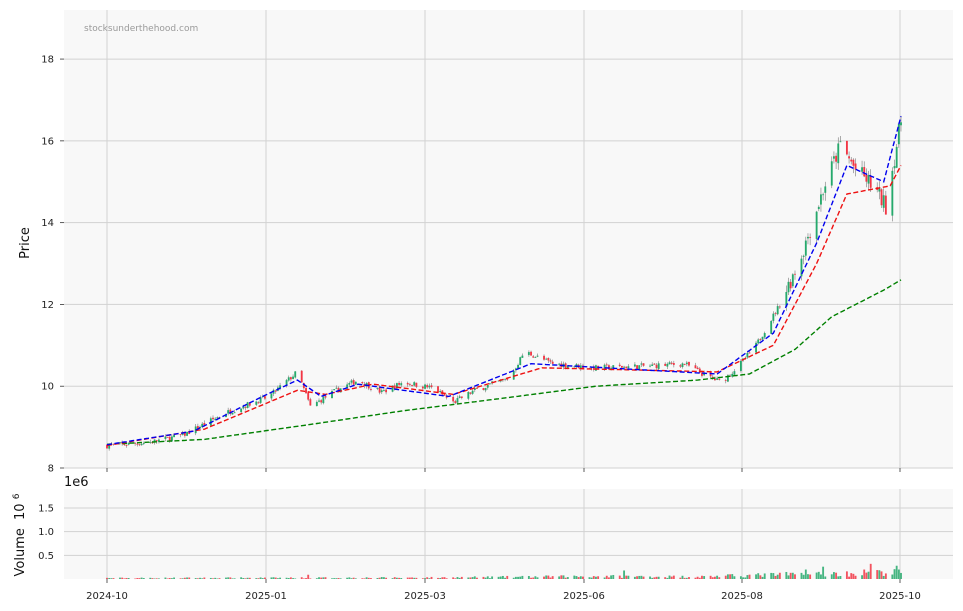 The image size is (963, 611). I want to click on volume-panel-background, so click(508, 534).